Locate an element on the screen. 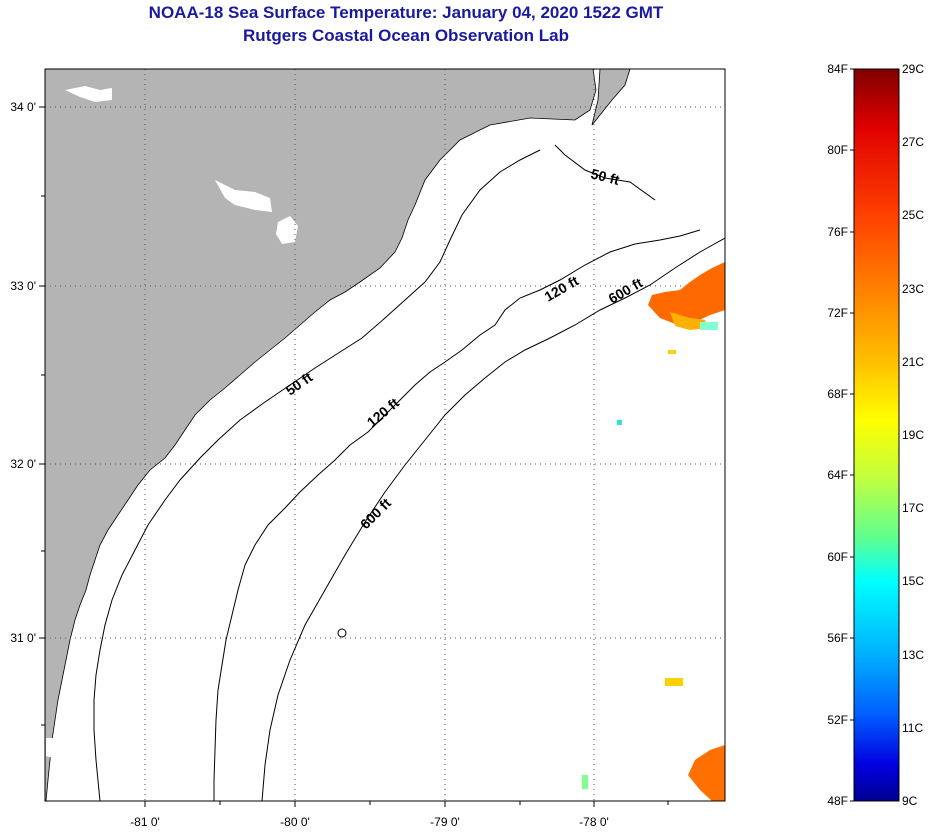  colorbar-f-label: 68F is located at coordinates (837, 394).